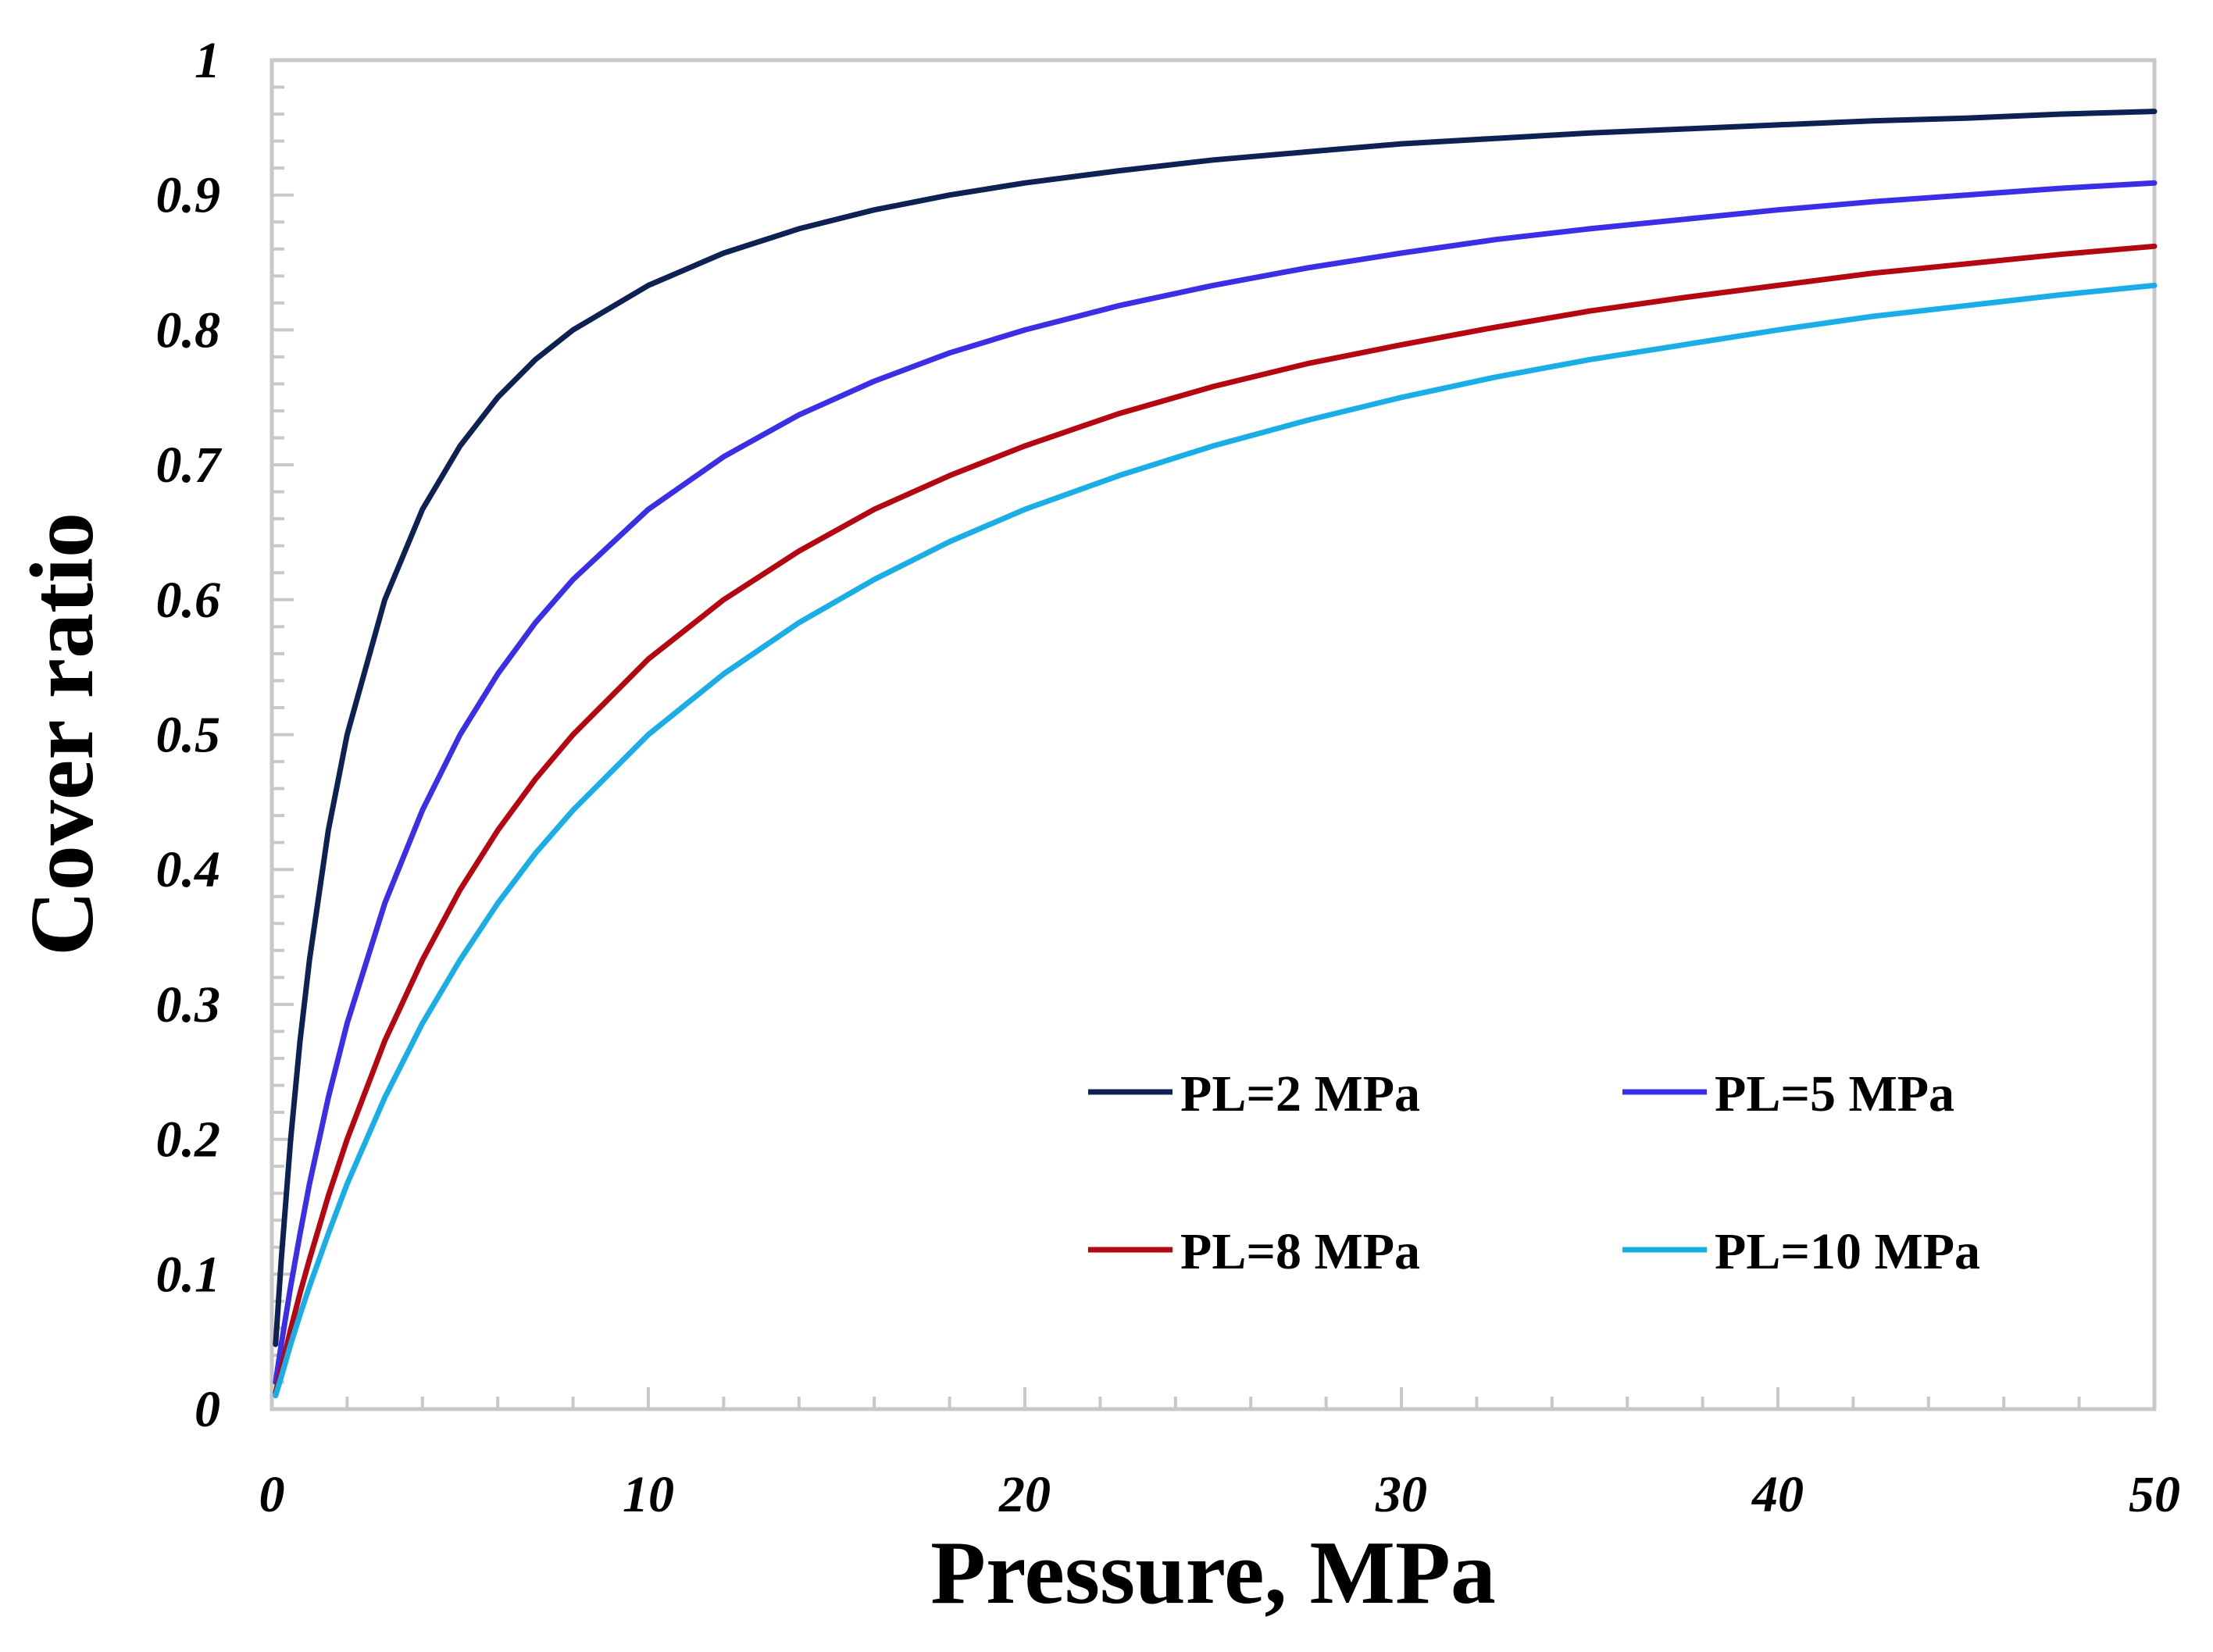 Image resolution: width=2213 pixels, height=1652 pixels. What do you see at coordinates (189, 465) in the screenshot?
I see `y-tick-label: 0.7` at bounding box center [189, 465].